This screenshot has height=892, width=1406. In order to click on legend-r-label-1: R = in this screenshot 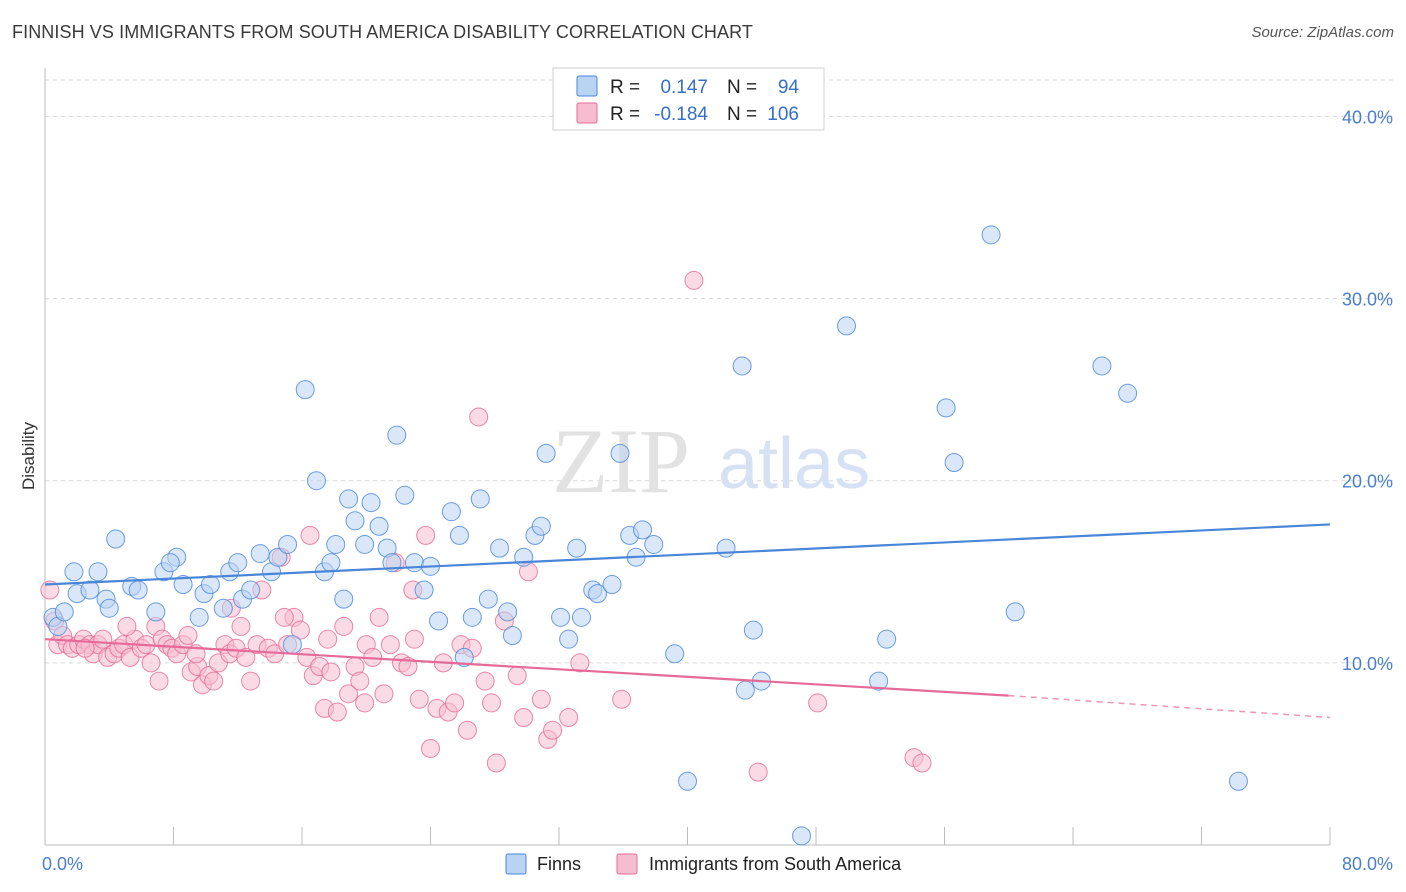, I will do `click(625, 87)`.